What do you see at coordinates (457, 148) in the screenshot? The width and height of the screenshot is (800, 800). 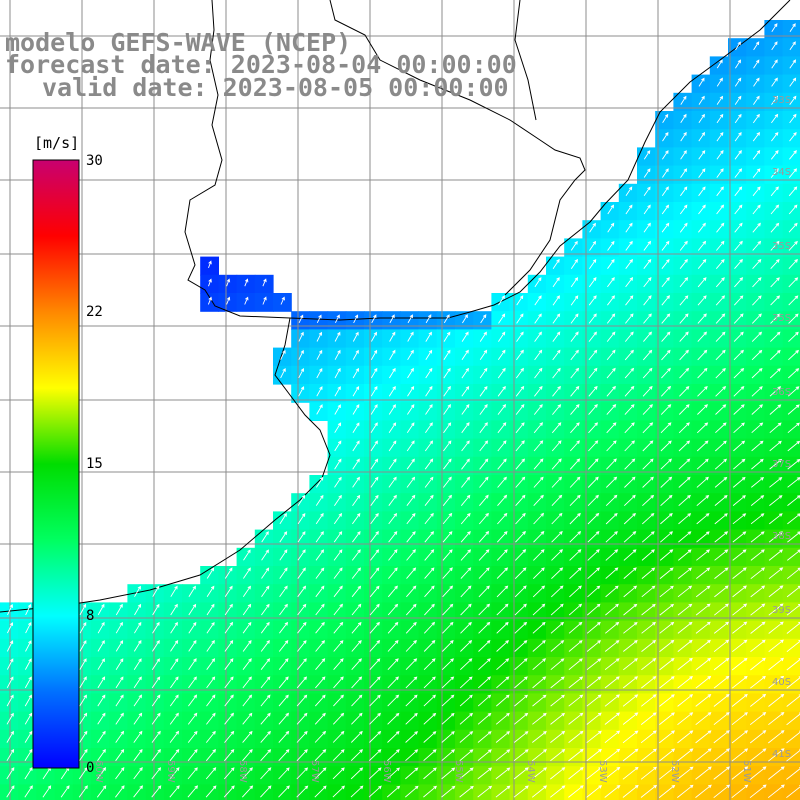 I see `coastline-upper-lagoon` at bounding box center [457, 148].